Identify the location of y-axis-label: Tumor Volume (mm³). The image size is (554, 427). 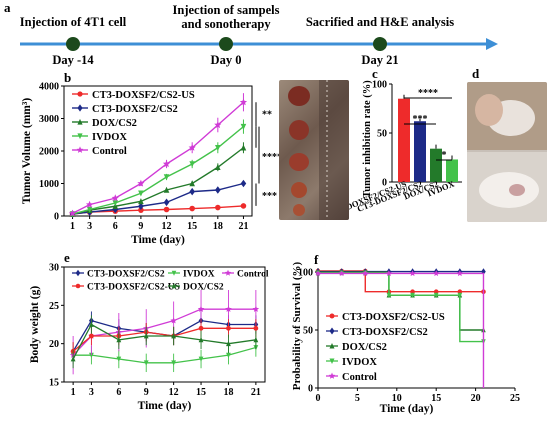
(27, 151).